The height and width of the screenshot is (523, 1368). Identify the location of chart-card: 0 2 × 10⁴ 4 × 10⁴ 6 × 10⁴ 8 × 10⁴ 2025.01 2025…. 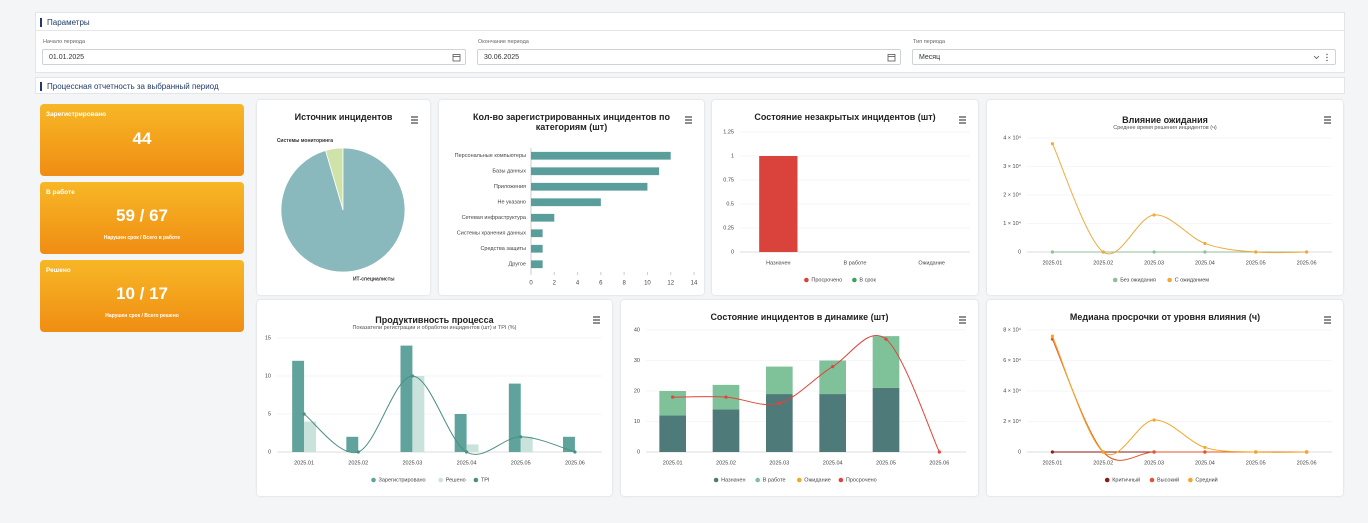
(1165, 398).